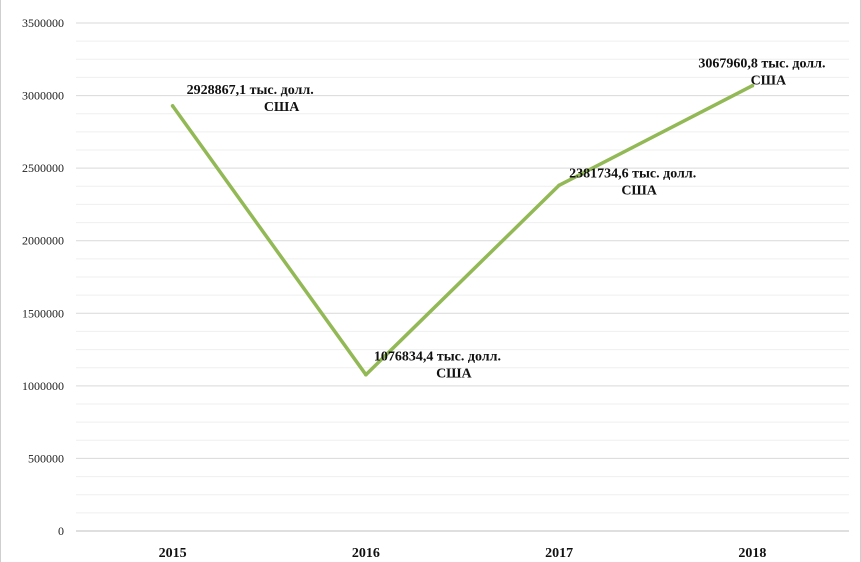 This screenshot has width=861, height=562. What do you see at coordinates (761, 64) in the screenshot?
I see `data-label-value: 3067960,8 тыс. долл.` at bounding box center [761, 64].